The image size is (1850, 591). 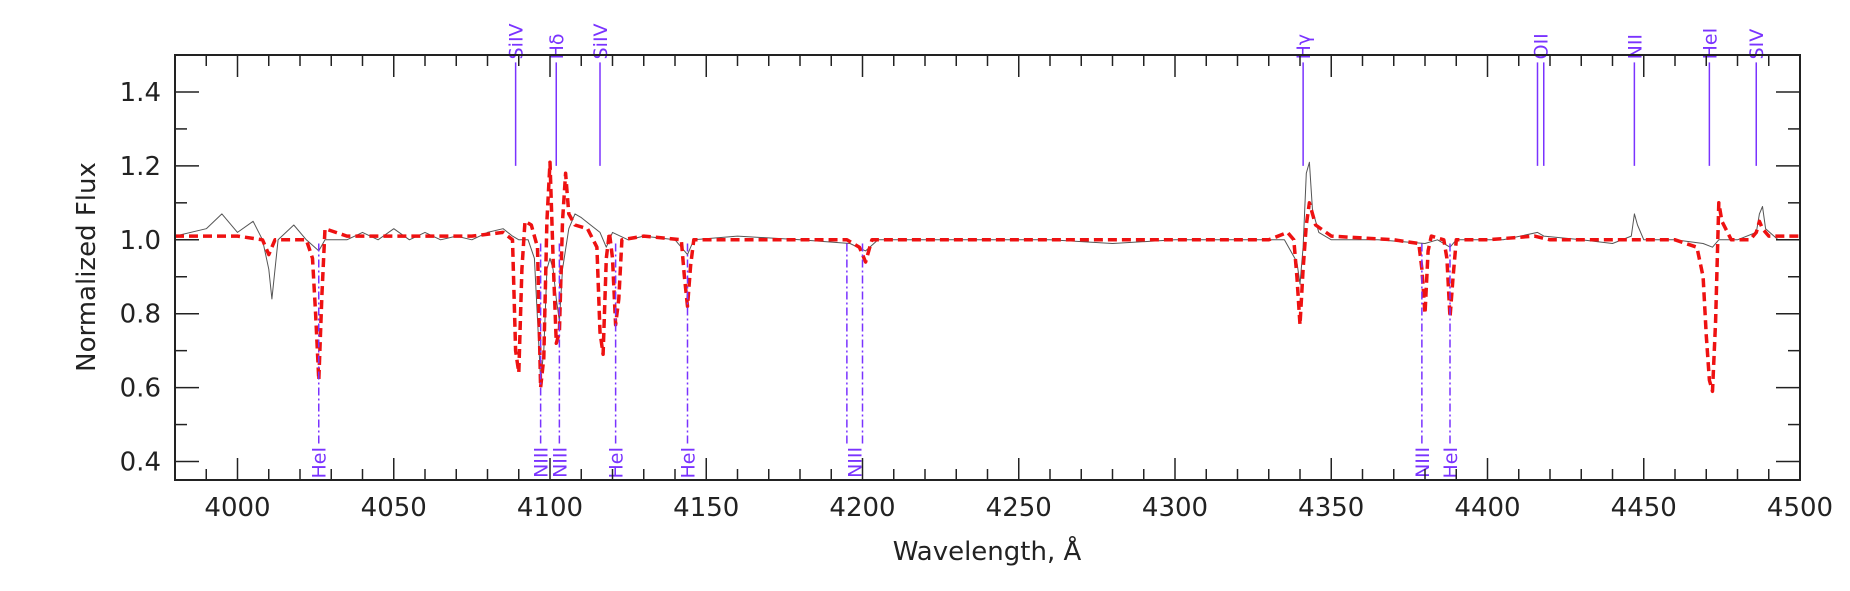 I want to click on x-tick-label: 4100, so click(x=550, y=508).